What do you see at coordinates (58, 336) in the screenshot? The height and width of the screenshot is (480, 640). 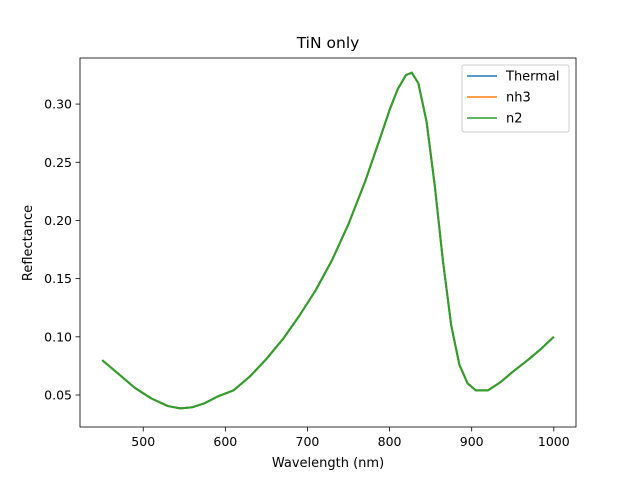 I see `y-tick-label: 0.10` at bounding box center [58, 336].